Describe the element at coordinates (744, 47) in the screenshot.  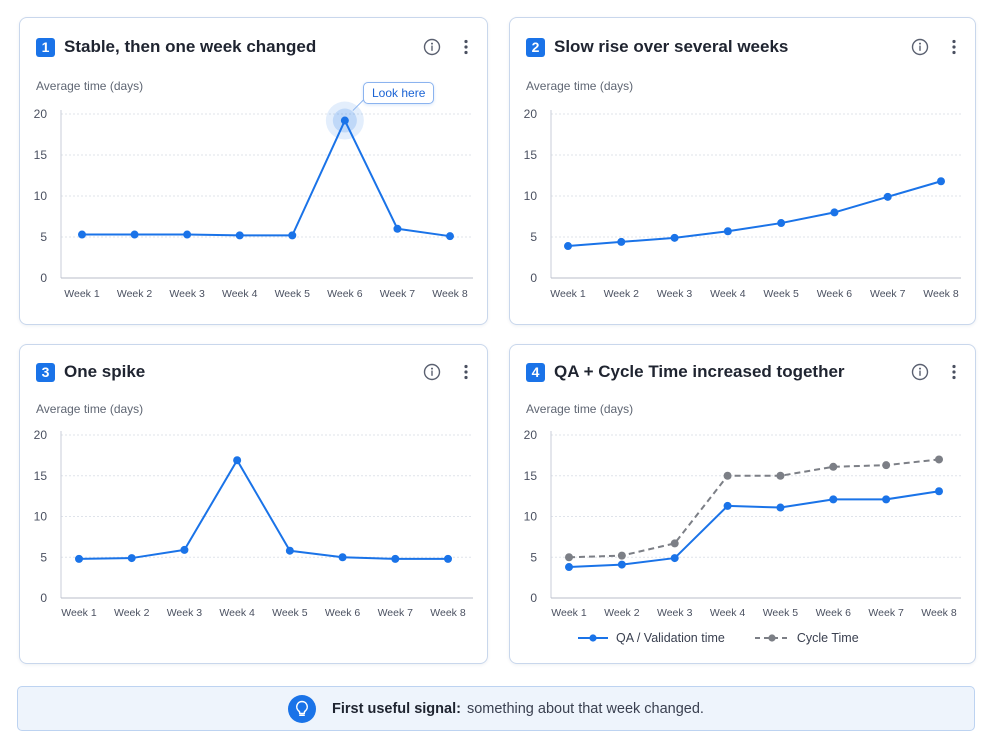
I see `card-header: 2 Slow rise over several weeks` at that location.